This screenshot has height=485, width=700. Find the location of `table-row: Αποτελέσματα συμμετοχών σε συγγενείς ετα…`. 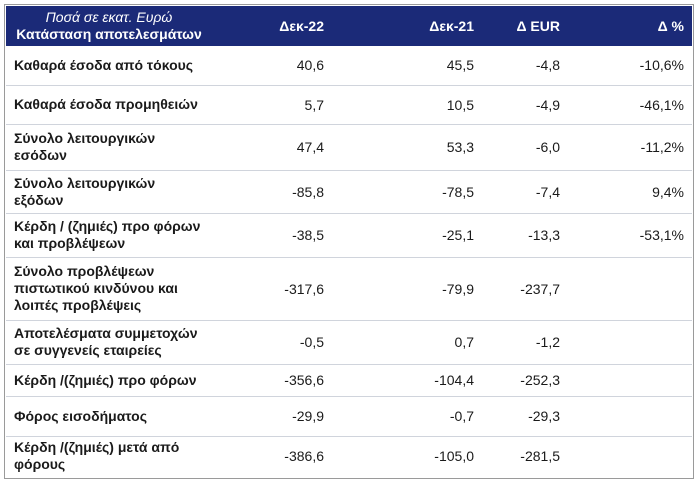

table-row: Αποτελέσματα συμμετοχών σε συγγενείς ετα… is located at coordinates (349, 342).